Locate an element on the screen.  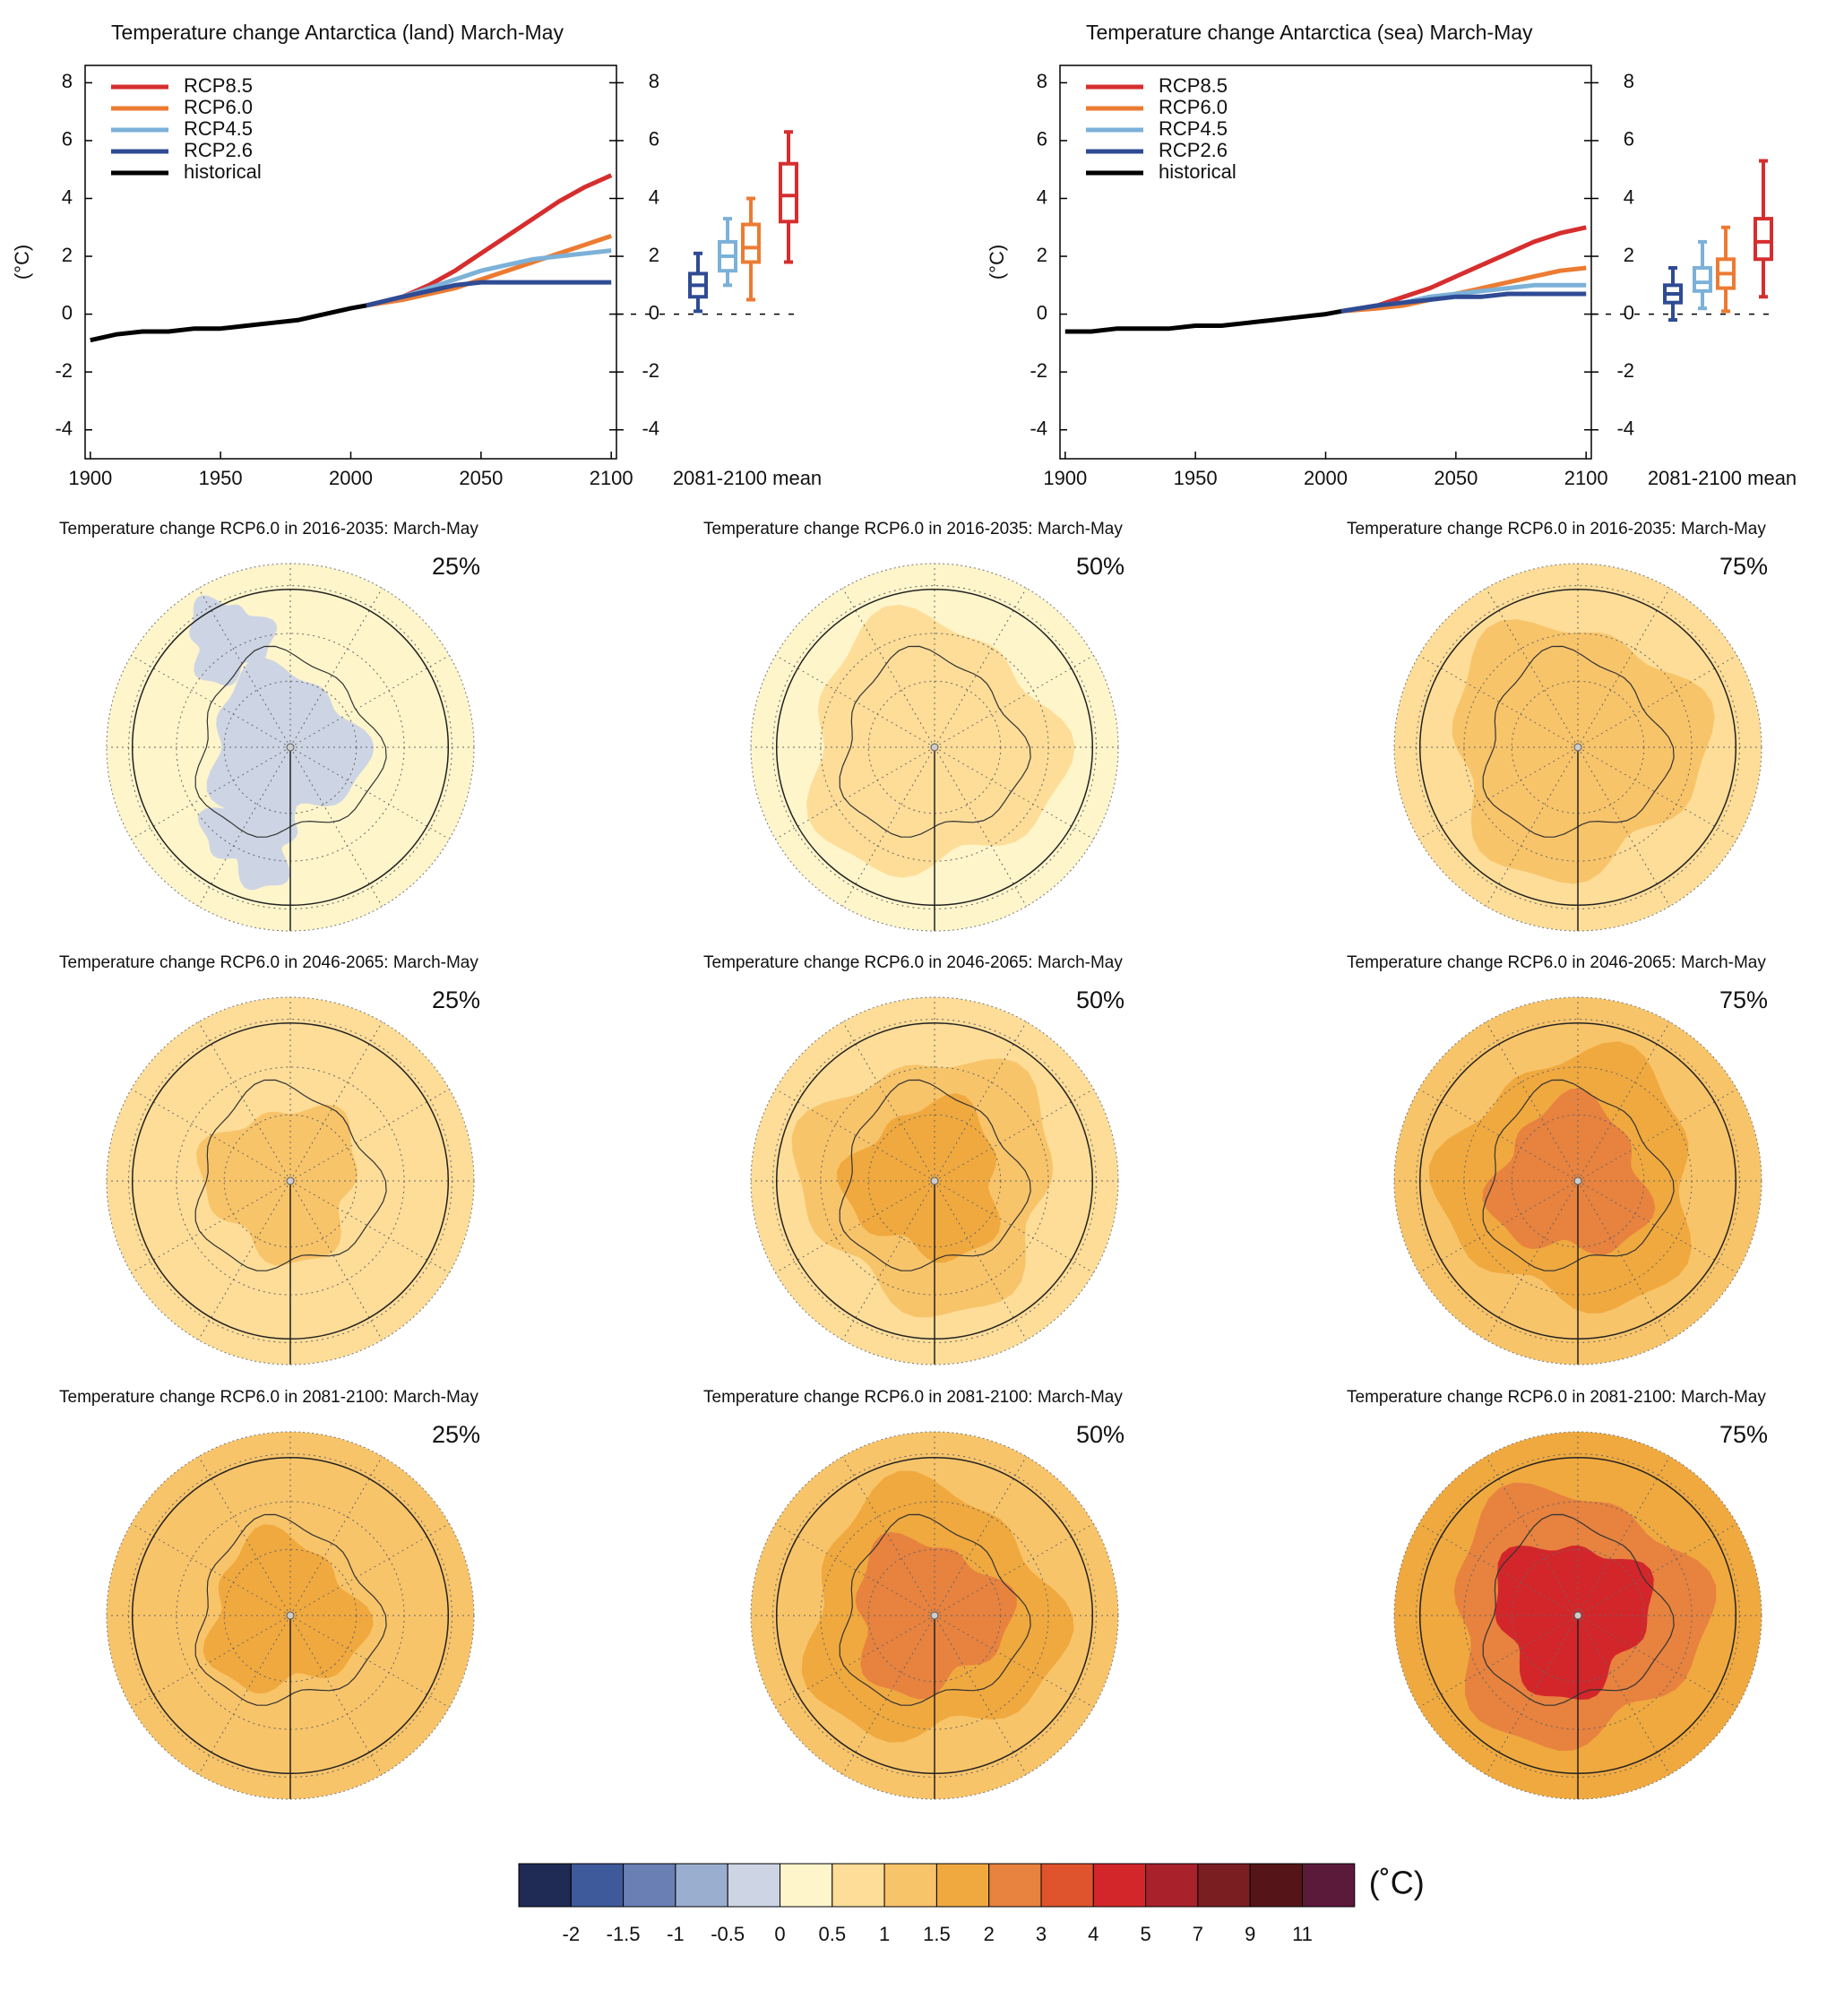
map-percentile: 25% is located at coordinates (456, 1434).